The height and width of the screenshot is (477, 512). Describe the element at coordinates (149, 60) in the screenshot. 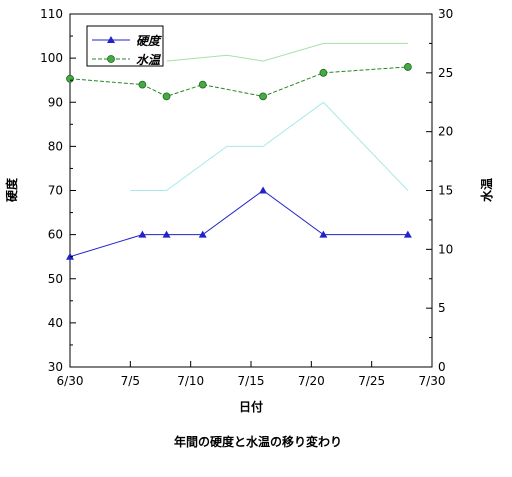

I see `legend-label-temperature: 水温` at that location.